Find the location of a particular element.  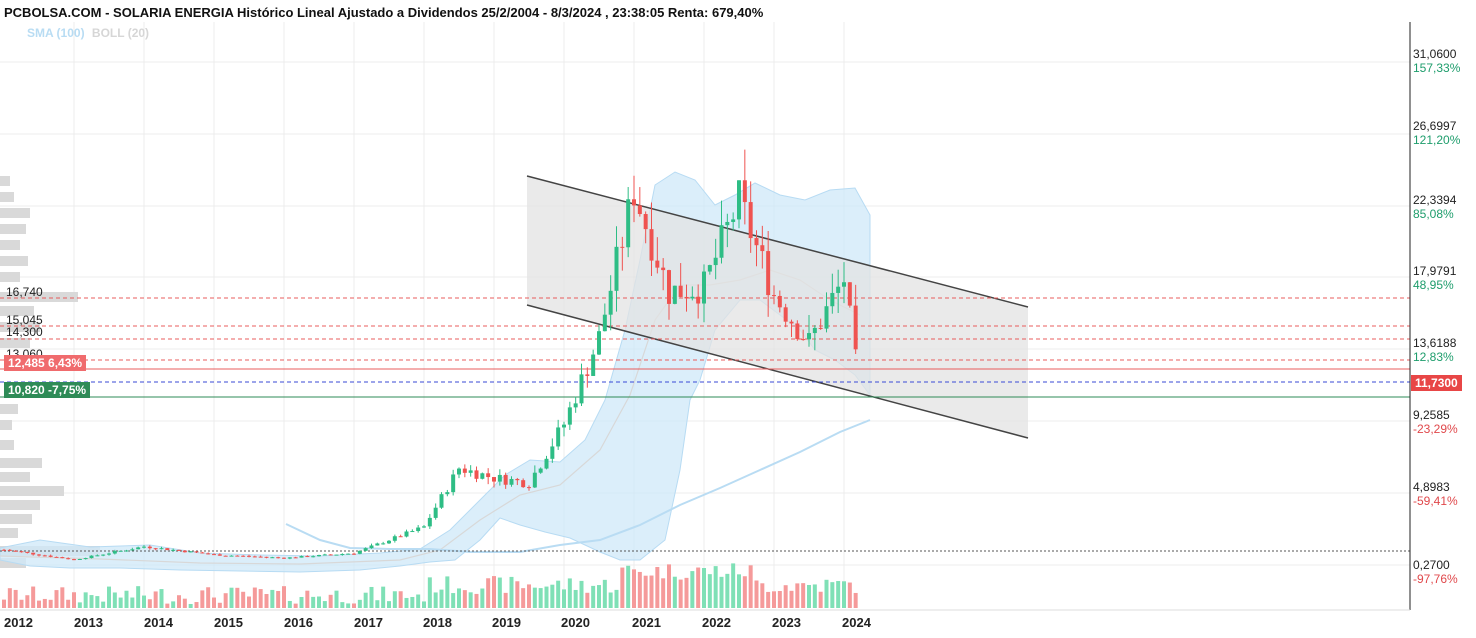

pct-tick: 12,83% is located at coordinates (1433, 357).